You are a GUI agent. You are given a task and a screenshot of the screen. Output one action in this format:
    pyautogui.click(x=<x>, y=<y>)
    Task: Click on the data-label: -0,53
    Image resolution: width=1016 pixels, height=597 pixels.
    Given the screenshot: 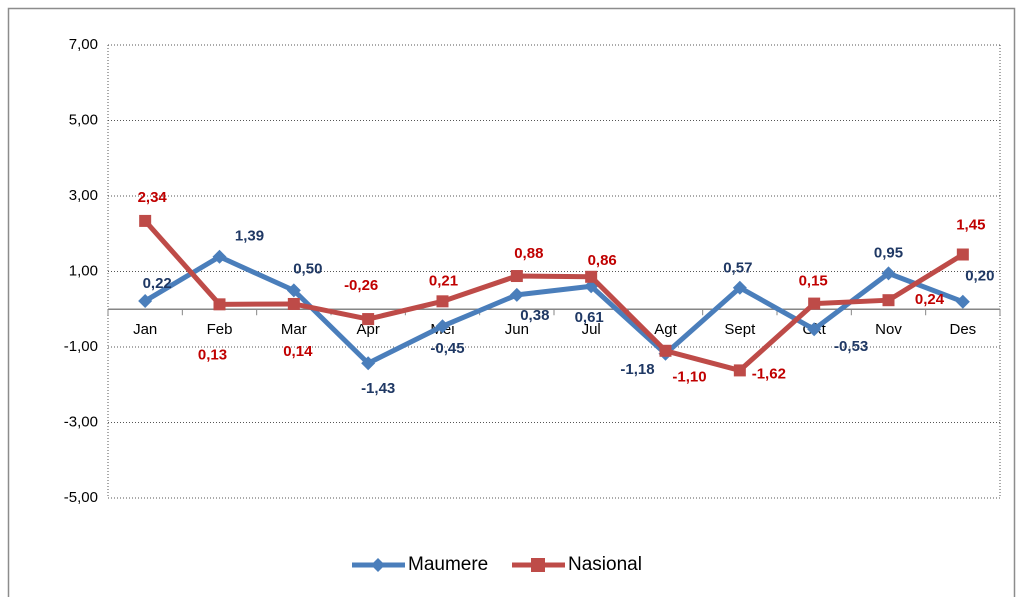 What is the action you would take?
    pyautogui.click(x=851, y=346)
    